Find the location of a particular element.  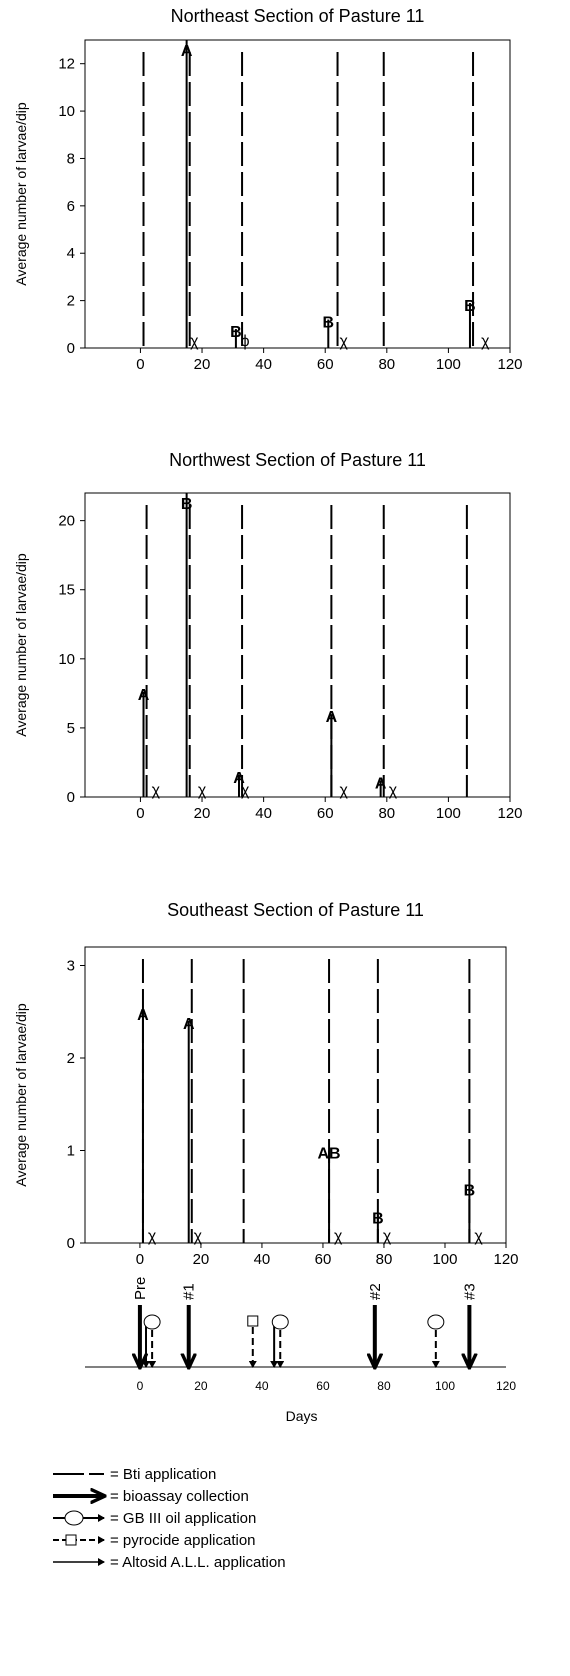

timeline-tick-label: 80 is located at coordinates (384, 1386).